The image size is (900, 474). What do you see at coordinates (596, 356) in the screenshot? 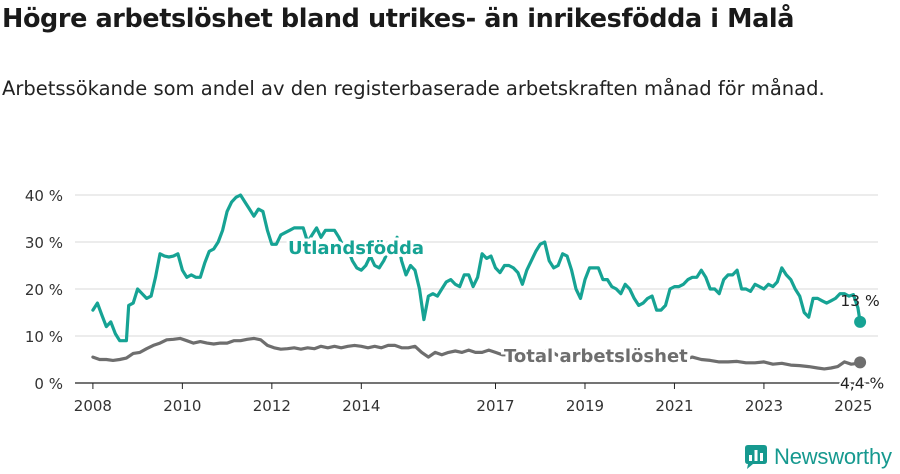
I see `series-label-total: Total arbetslöshet` at bounding box center [596, 356].